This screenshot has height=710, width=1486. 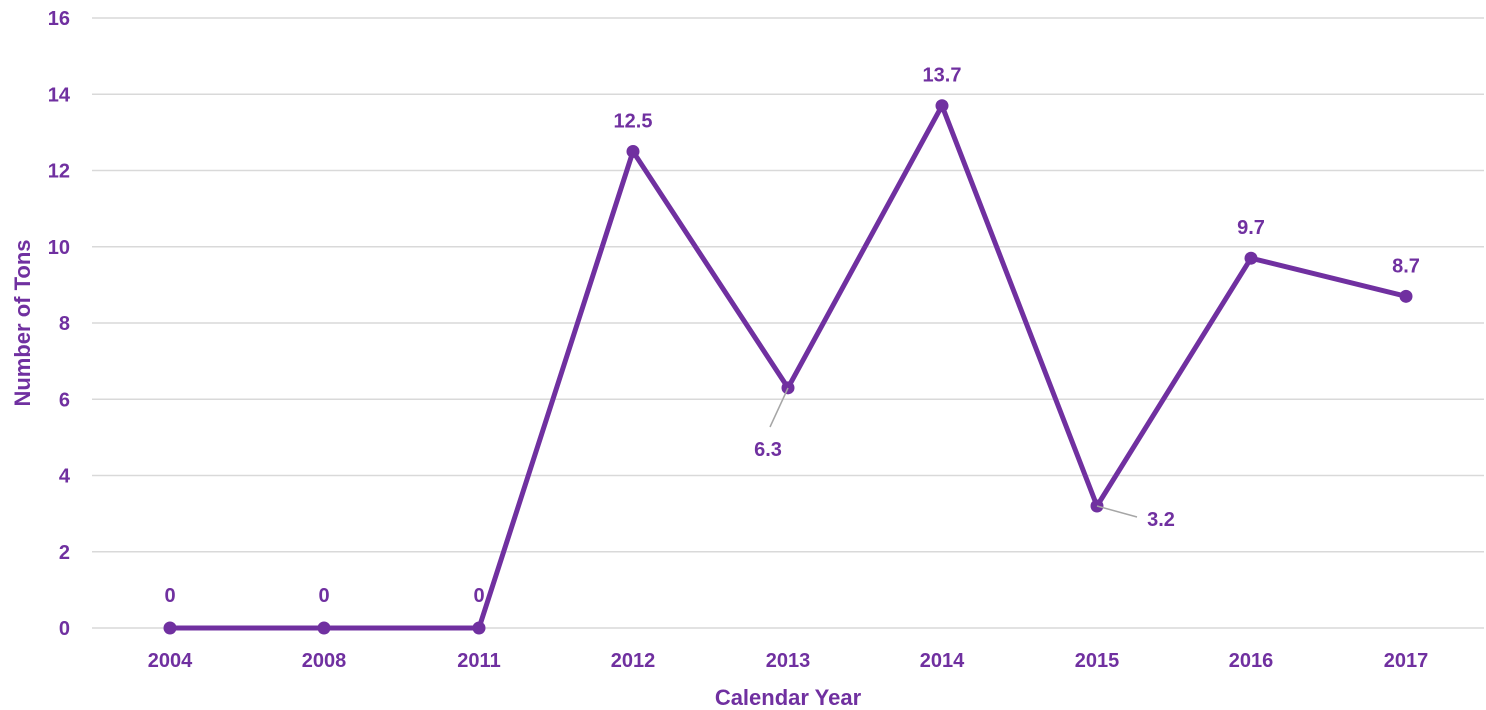 I want to click on data-label: 12.5, so click(x=633, y=121).